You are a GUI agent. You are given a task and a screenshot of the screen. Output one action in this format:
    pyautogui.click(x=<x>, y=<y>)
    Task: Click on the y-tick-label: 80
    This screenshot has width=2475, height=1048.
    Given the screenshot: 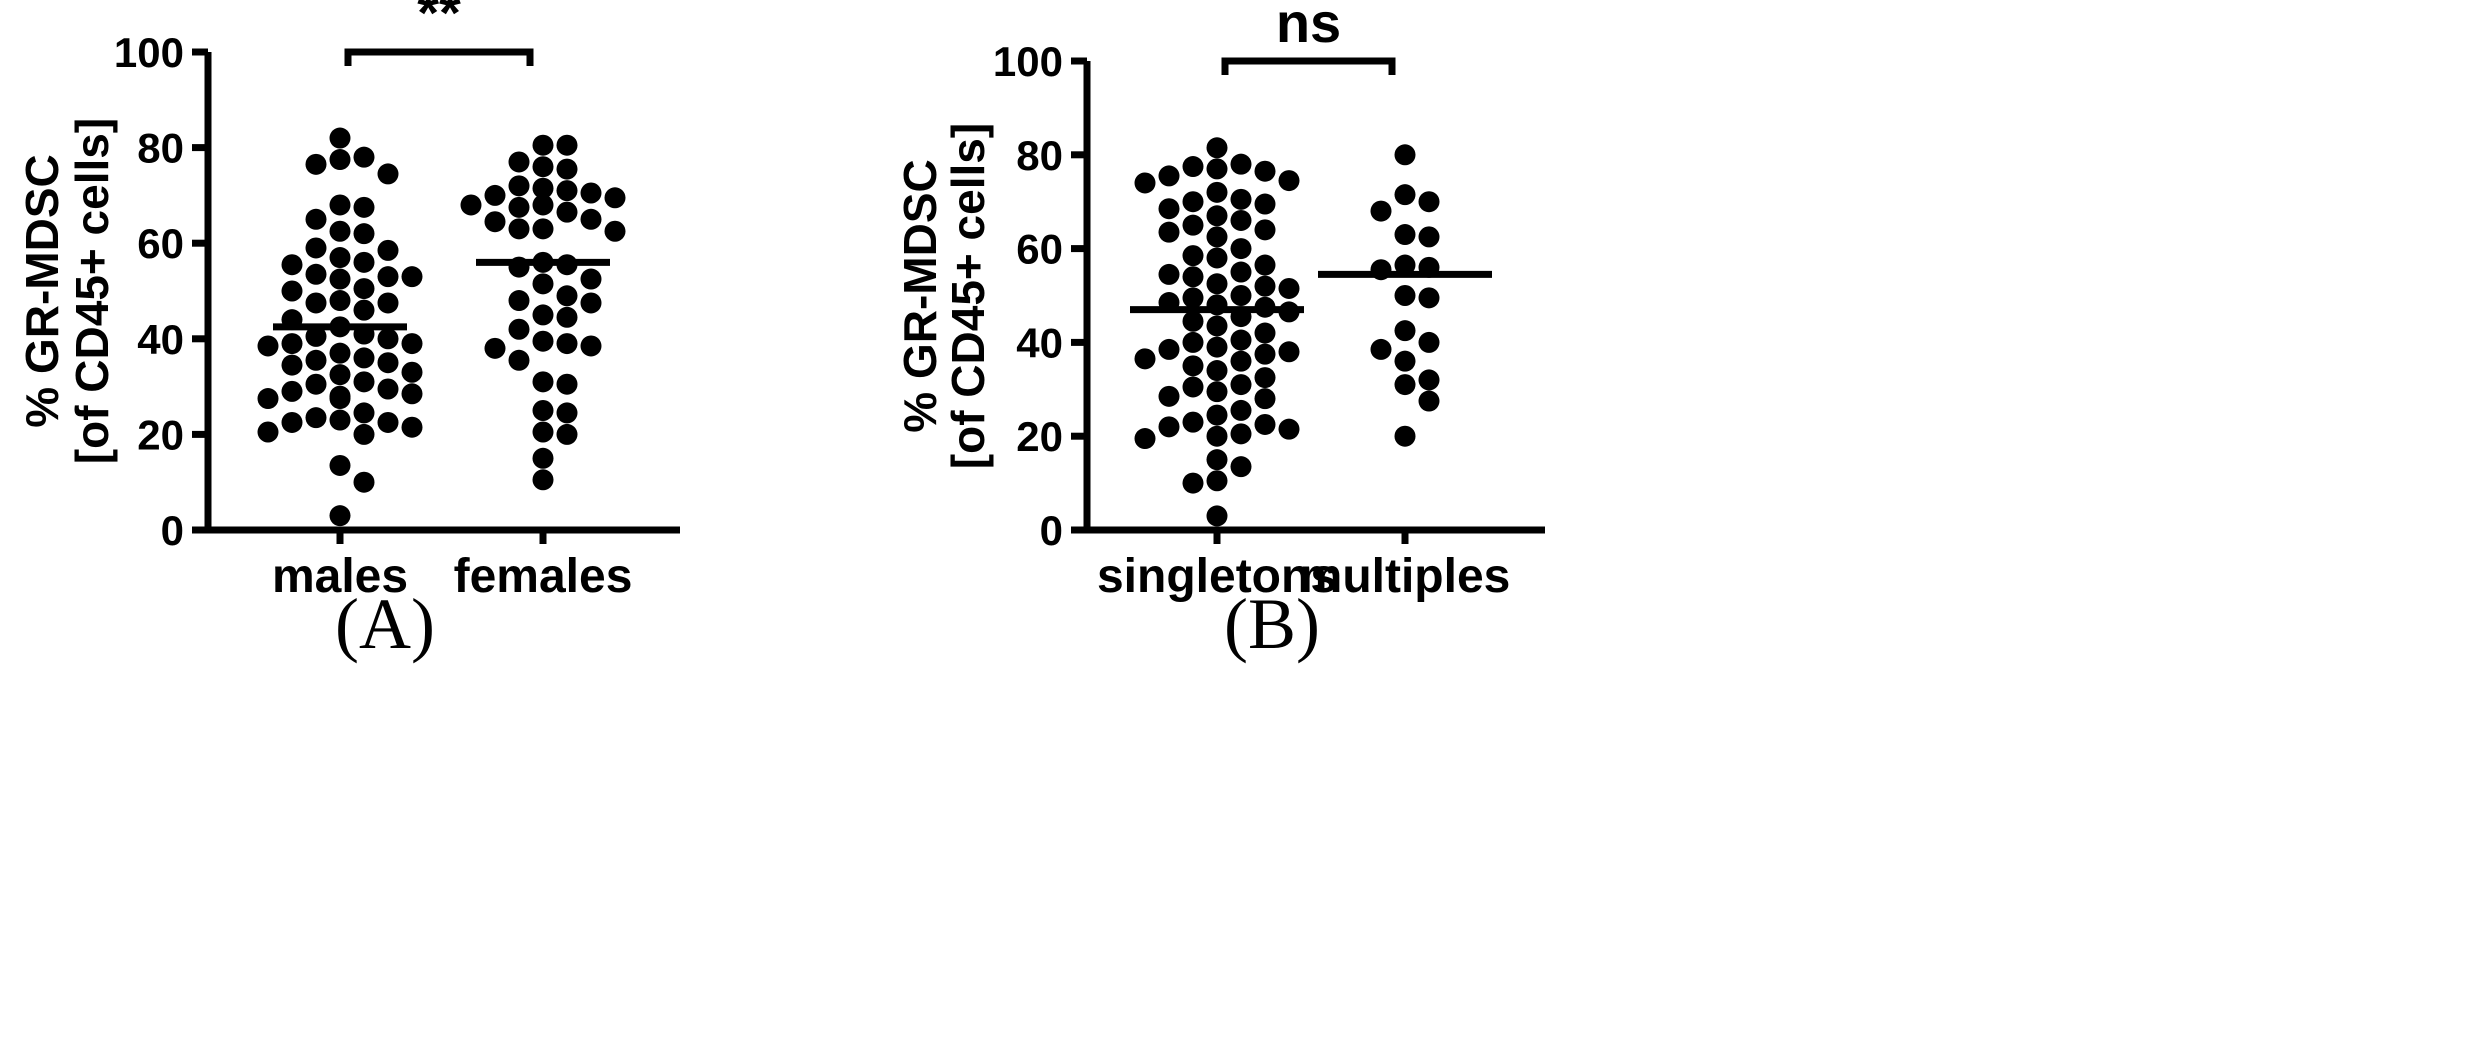 What is the action you would take?
    pyautogui.click(x=1039, y=155)
    